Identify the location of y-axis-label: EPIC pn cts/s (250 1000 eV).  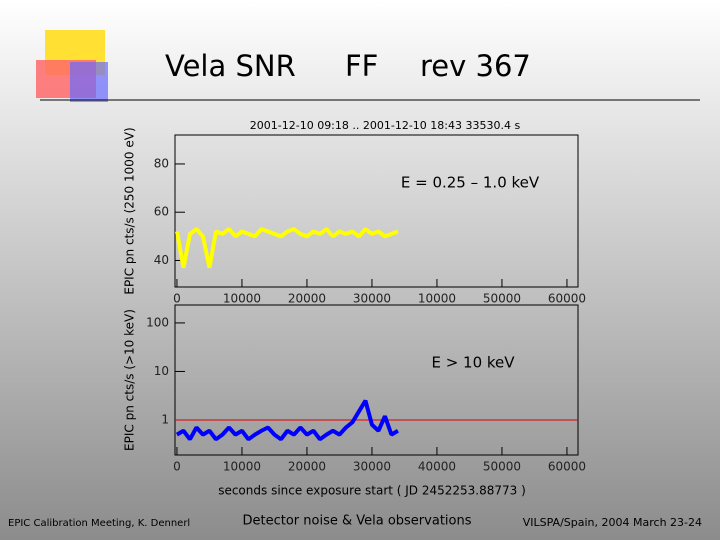
(130, 210).